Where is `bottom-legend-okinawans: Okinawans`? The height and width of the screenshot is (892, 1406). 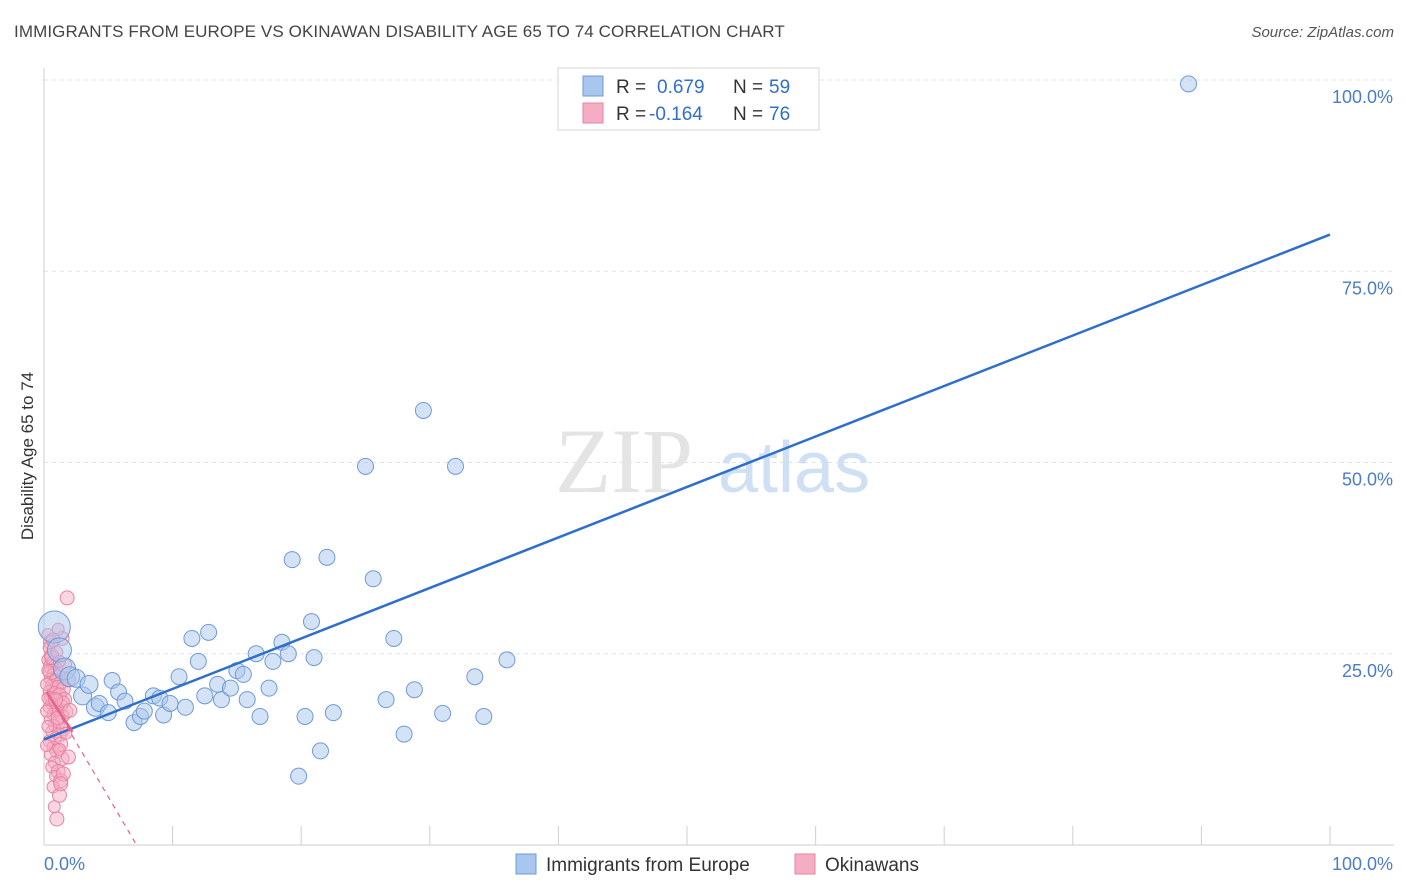 bottom-legend-okinawans: Okinawans is located at coordinates (872, 865).